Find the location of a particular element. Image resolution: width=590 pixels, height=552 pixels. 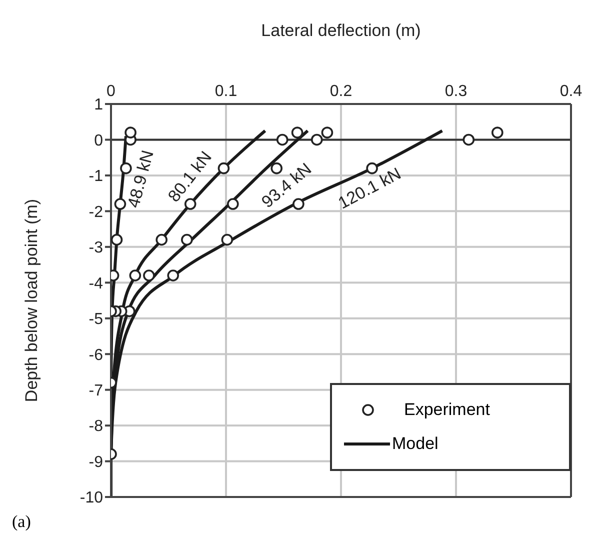

x-tick-label: 0.2 is located at coordinates (341, 91).